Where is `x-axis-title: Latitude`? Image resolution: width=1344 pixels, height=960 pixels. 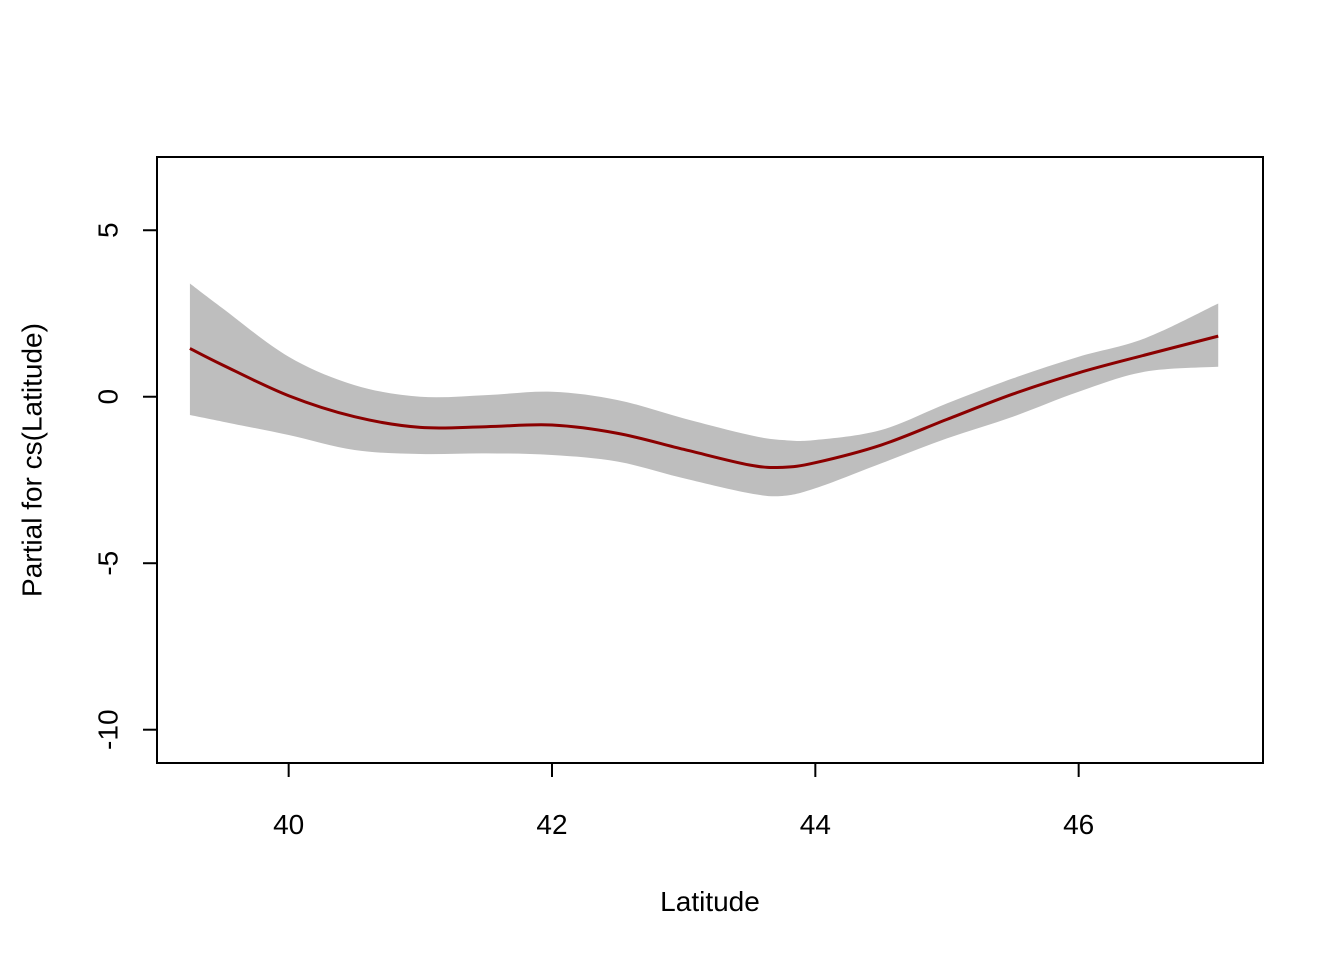 x-axis-title: Latitude is located at coordinates (710, 901).